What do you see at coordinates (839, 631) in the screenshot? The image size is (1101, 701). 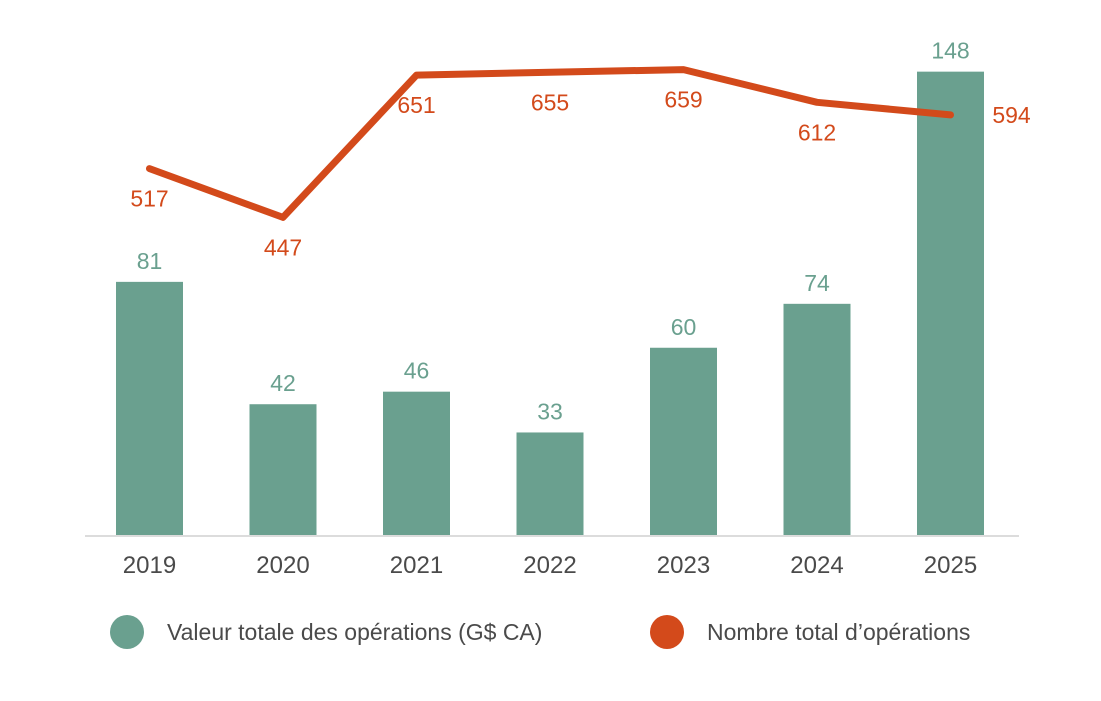 I see `legend-label-line-series: Nombre total d’opérations` at bounding box center [839, 631].